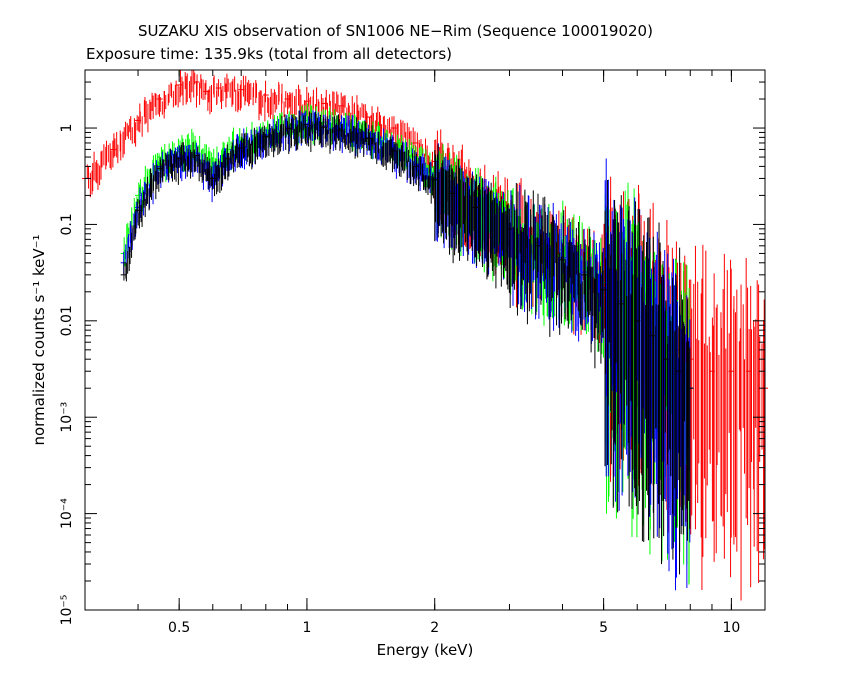 The height and width of the screenshot is (680, 850). What do you see at coordinates (731, 628) in the screenshot?
I see `x-tick-label: 10` at bounding box center [731, 628].